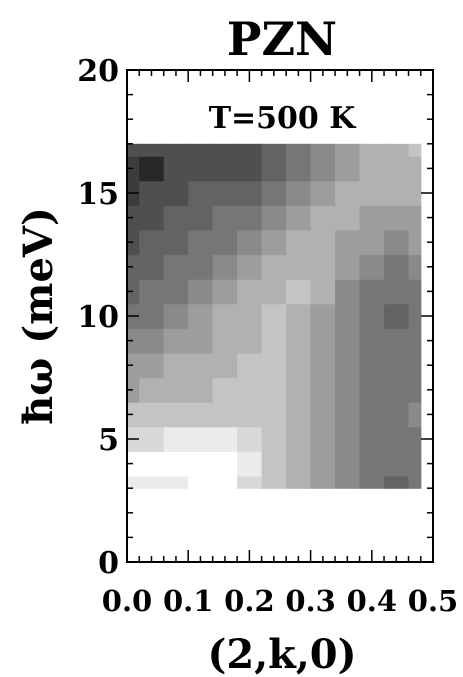 This screenshot has width=463, height=677. What do you see at coordinates (281, 654) in the screenshot?
I see `x-axis-label: (2,k,0)` at bounding box center [281, 654].